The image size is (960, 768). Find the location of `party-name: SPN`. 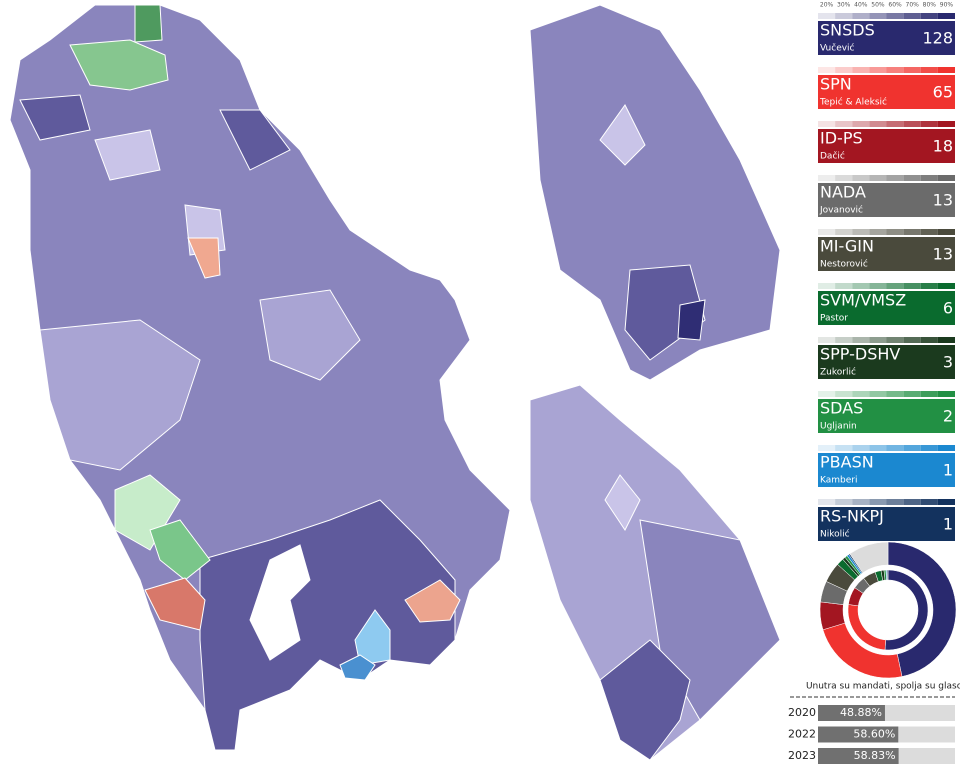

party-name: SPN is located at coordinates (836, 84).